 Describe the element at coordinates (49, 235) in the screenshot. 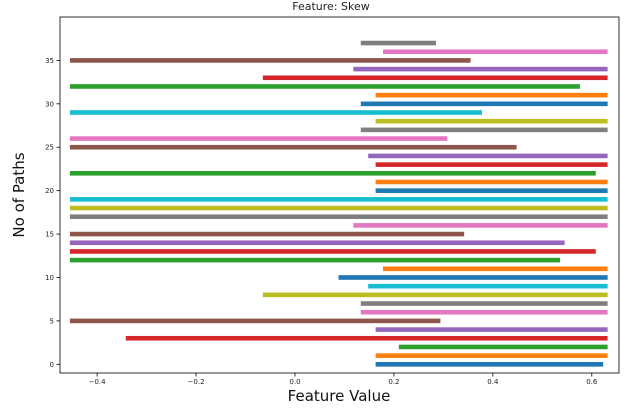

I see `y-tick-label: 15` at that location.